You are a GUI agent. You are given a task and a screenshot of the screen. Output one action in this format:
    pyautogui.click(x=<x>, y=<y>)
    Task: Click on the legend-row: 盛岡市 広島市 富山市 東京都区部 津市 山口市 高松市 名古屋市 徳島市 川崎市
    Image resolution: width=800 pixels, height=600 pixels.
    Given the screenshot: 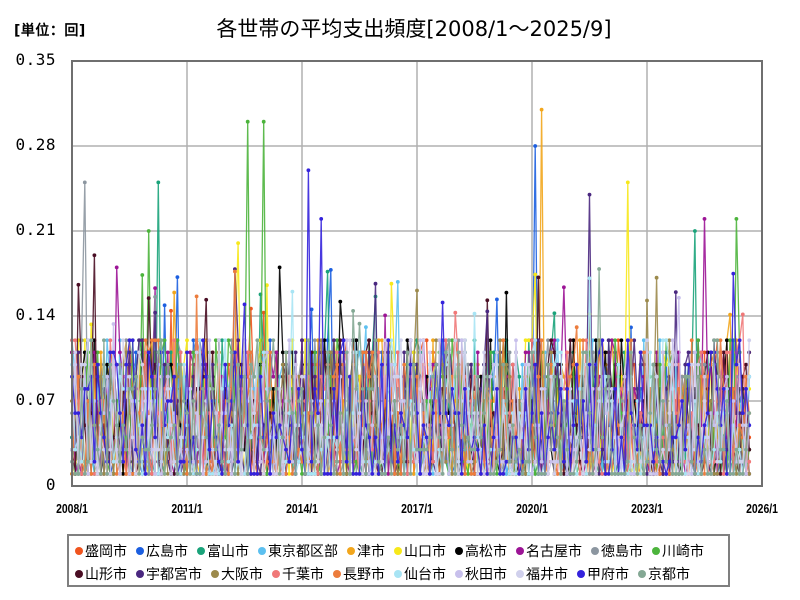 What is the action you would take?
    pyautogui.click(x=394, y=551)
    